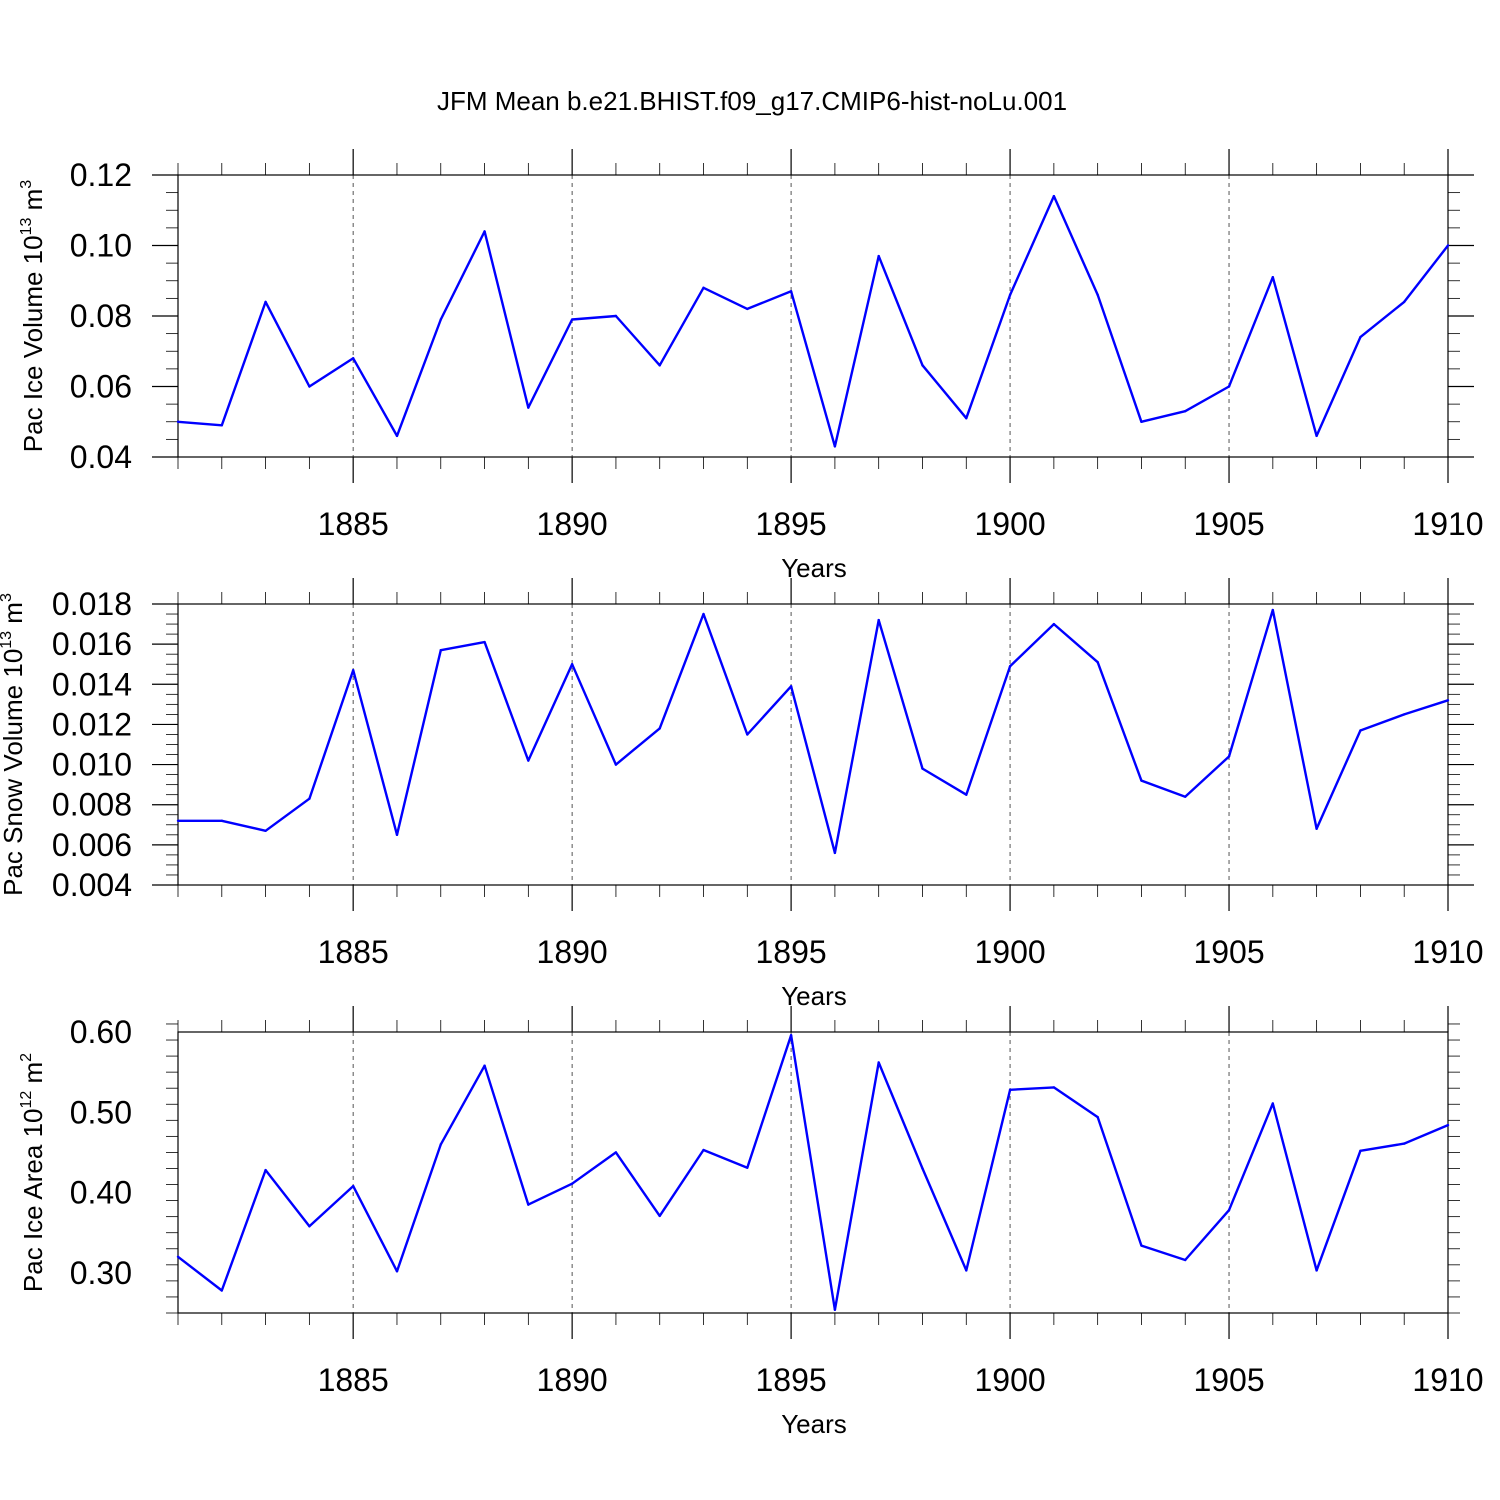 Image resolution: width=1500 pixels, height=1500 pixels. I want to click on ice-volume-xtick-label: 1890, so click(572, 524).